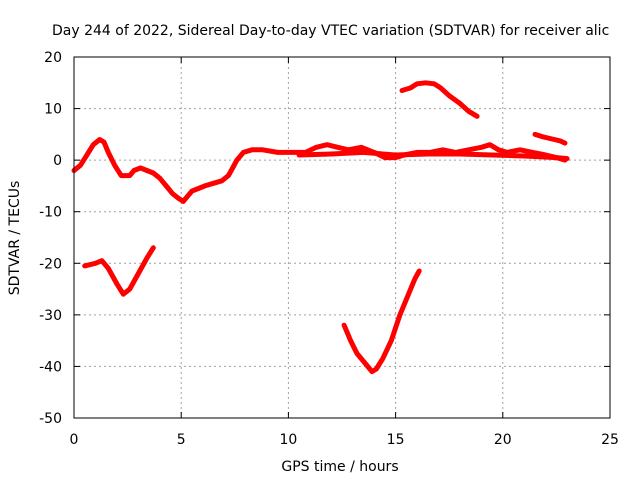  I want to click on series-upper-arc-segment, so click(439, 99).